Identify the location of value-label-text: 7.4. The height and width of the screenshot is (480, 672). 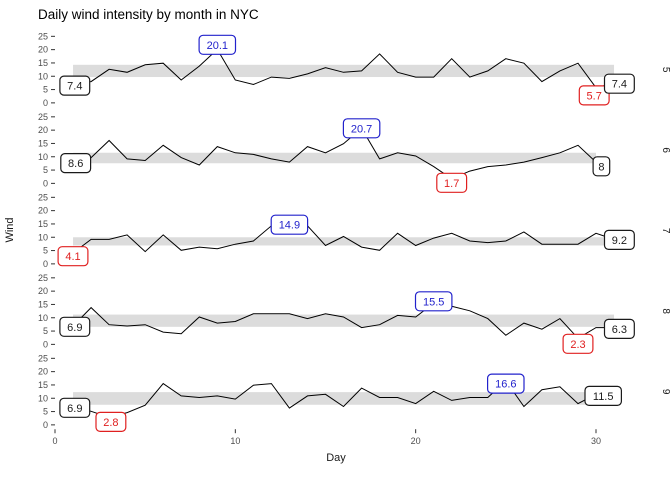
(74, 87).